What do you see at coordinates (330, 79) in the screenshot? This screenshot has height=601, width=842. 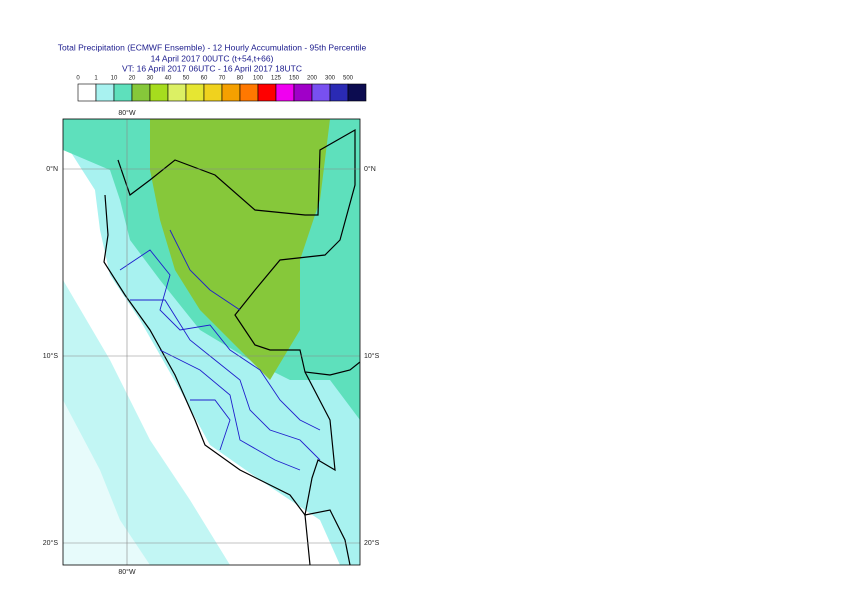 I see `legend-level: 300` at bounding box center [330, 79].